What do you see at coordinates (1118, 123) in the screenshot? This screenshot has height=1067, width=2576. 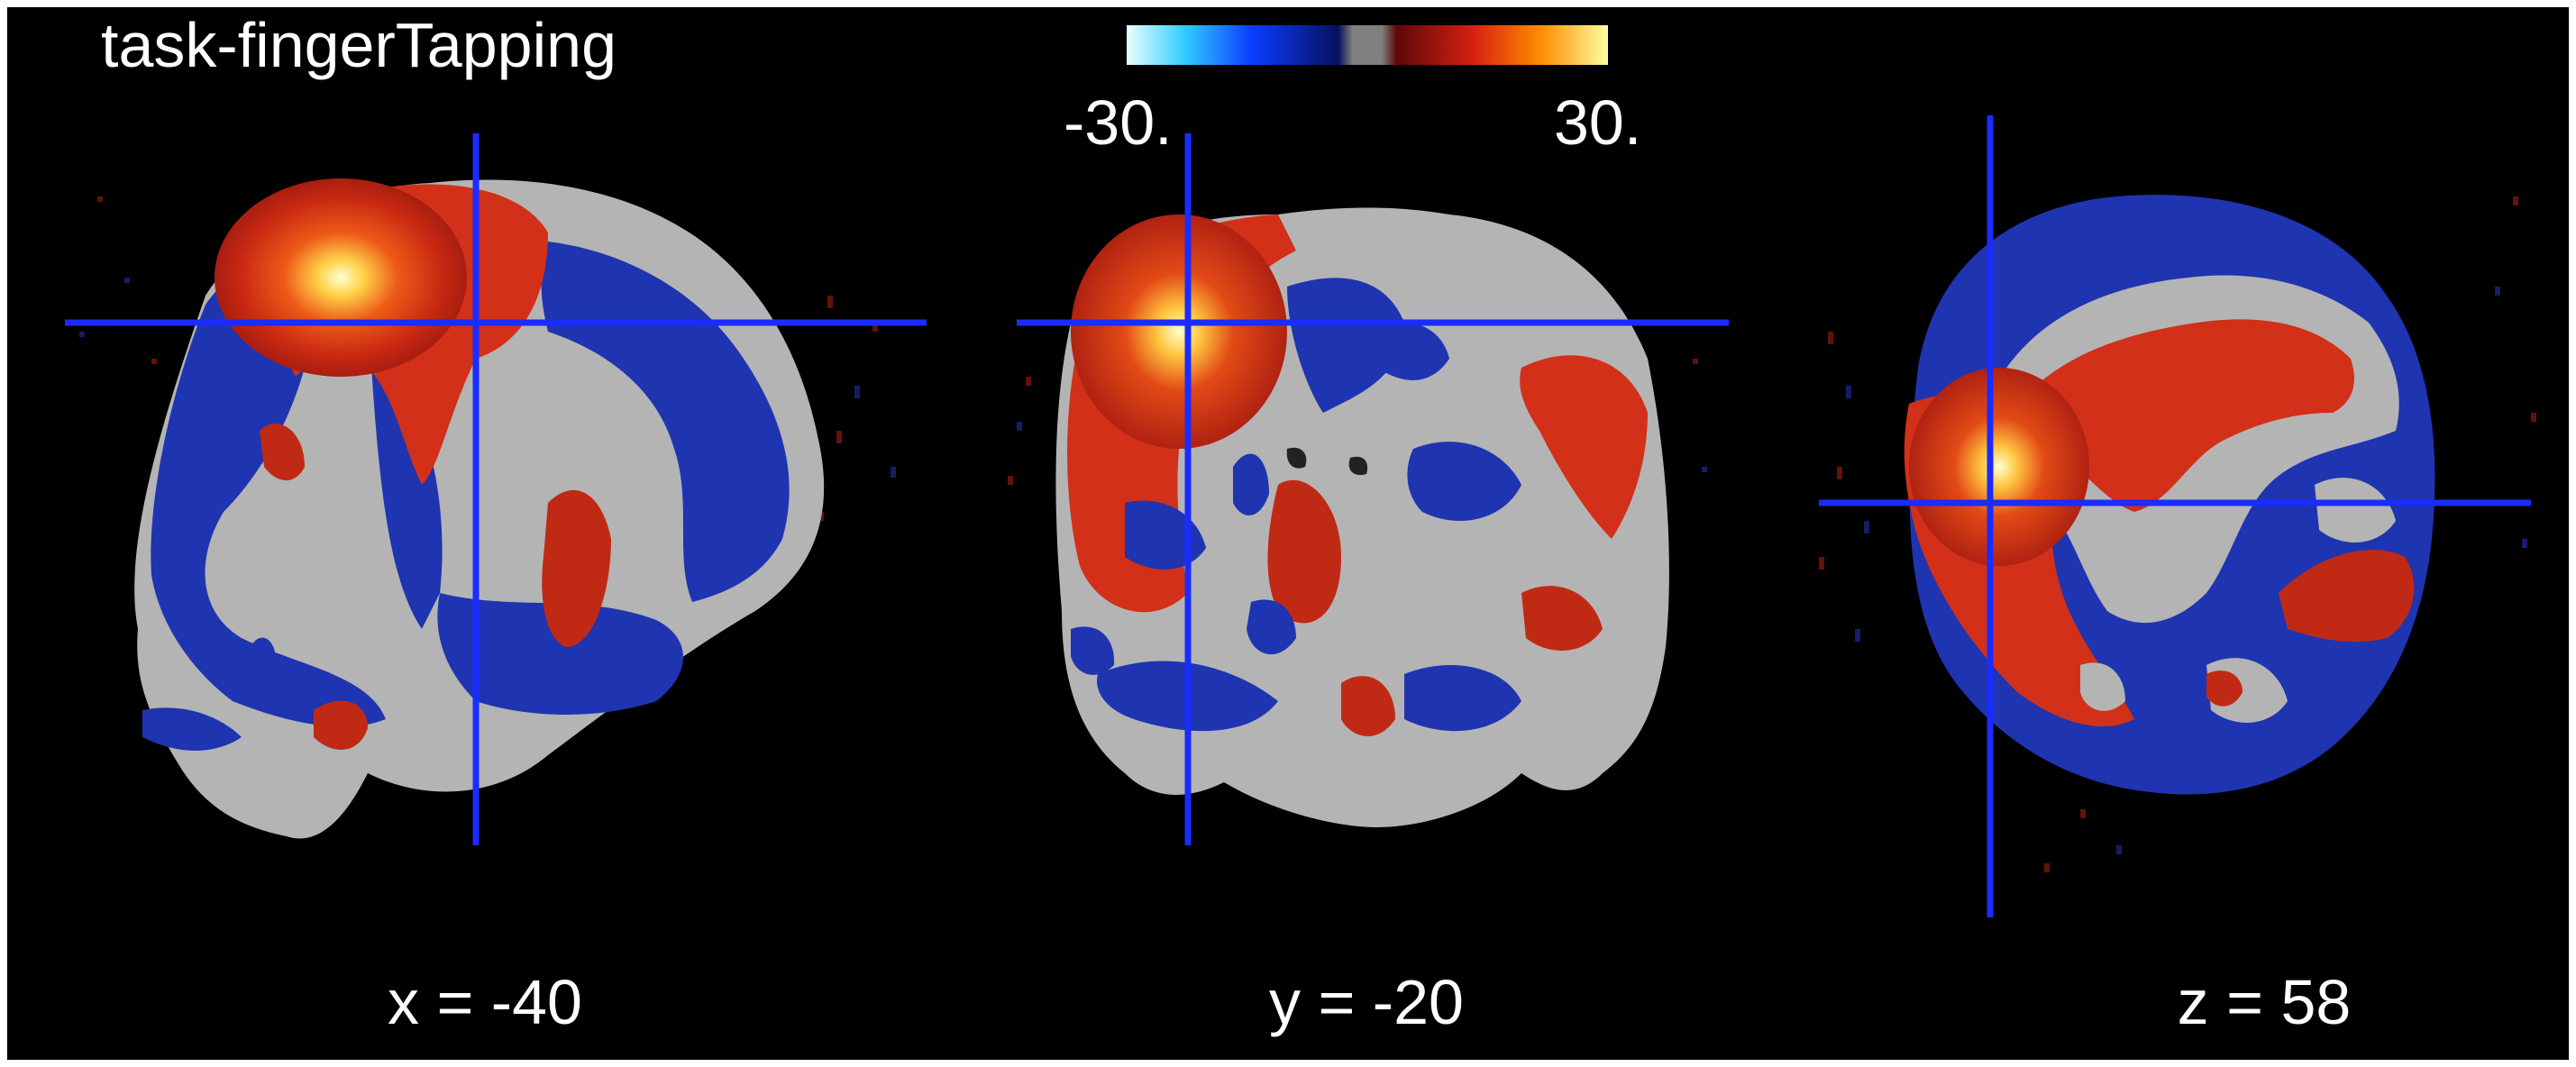 I see `colorbar-min-label: -30.` at bounding box center [1118, 123].